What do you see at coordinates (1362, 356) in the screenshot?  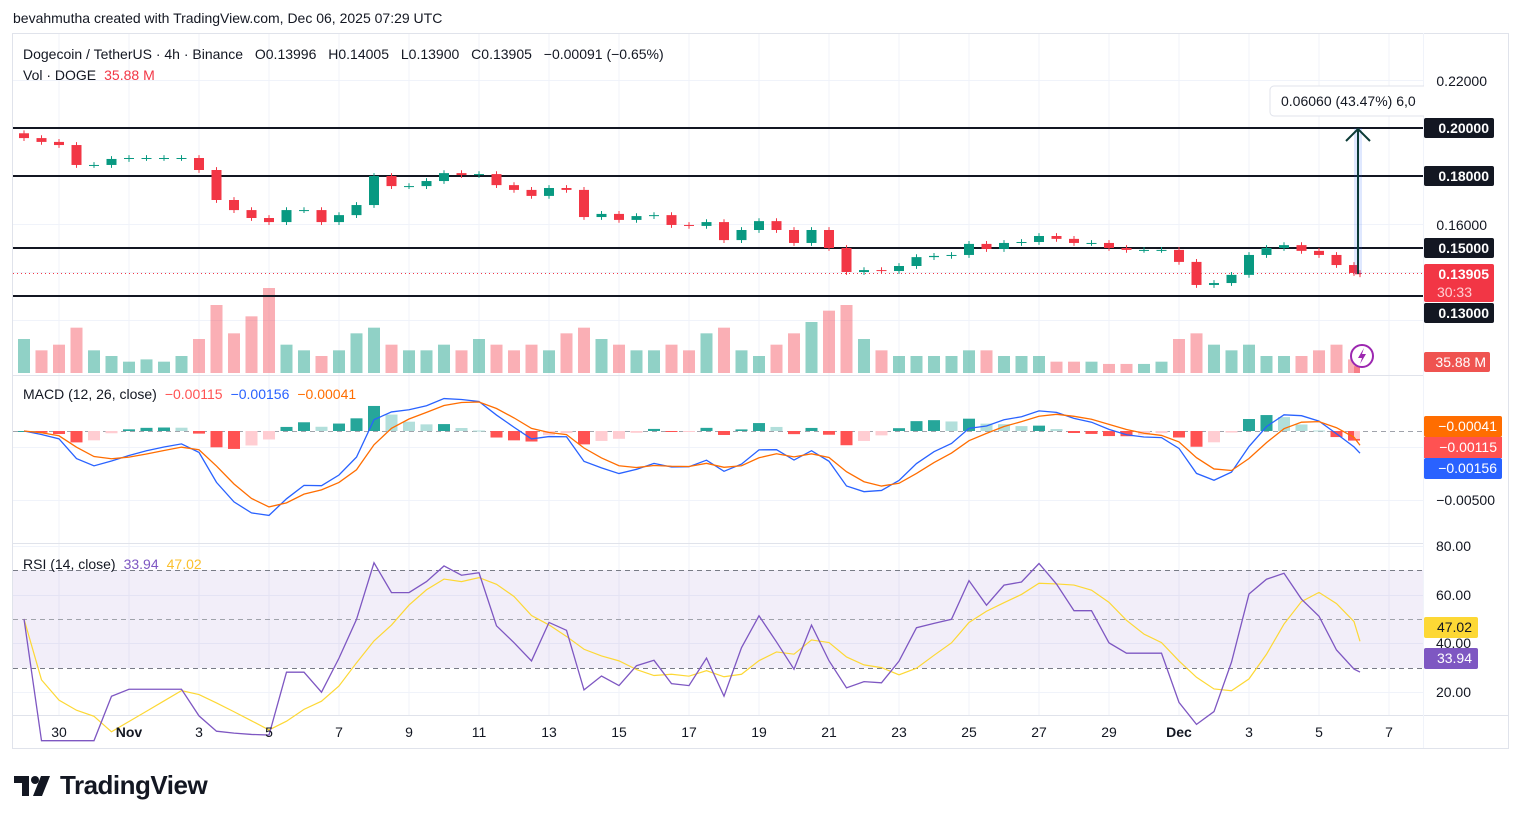 I see `alert-lightning-icon` at bounding box center [1362, 356].